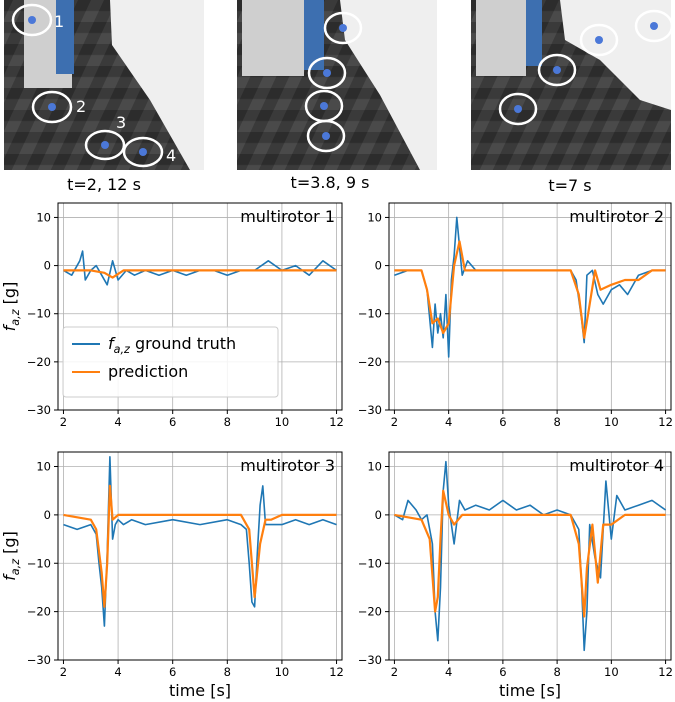 The height and width of the screenshot is (702, 675). Describe the element at coordinates (121, 122) in the screenshot. I see `drone-label-3: 3` at that location.